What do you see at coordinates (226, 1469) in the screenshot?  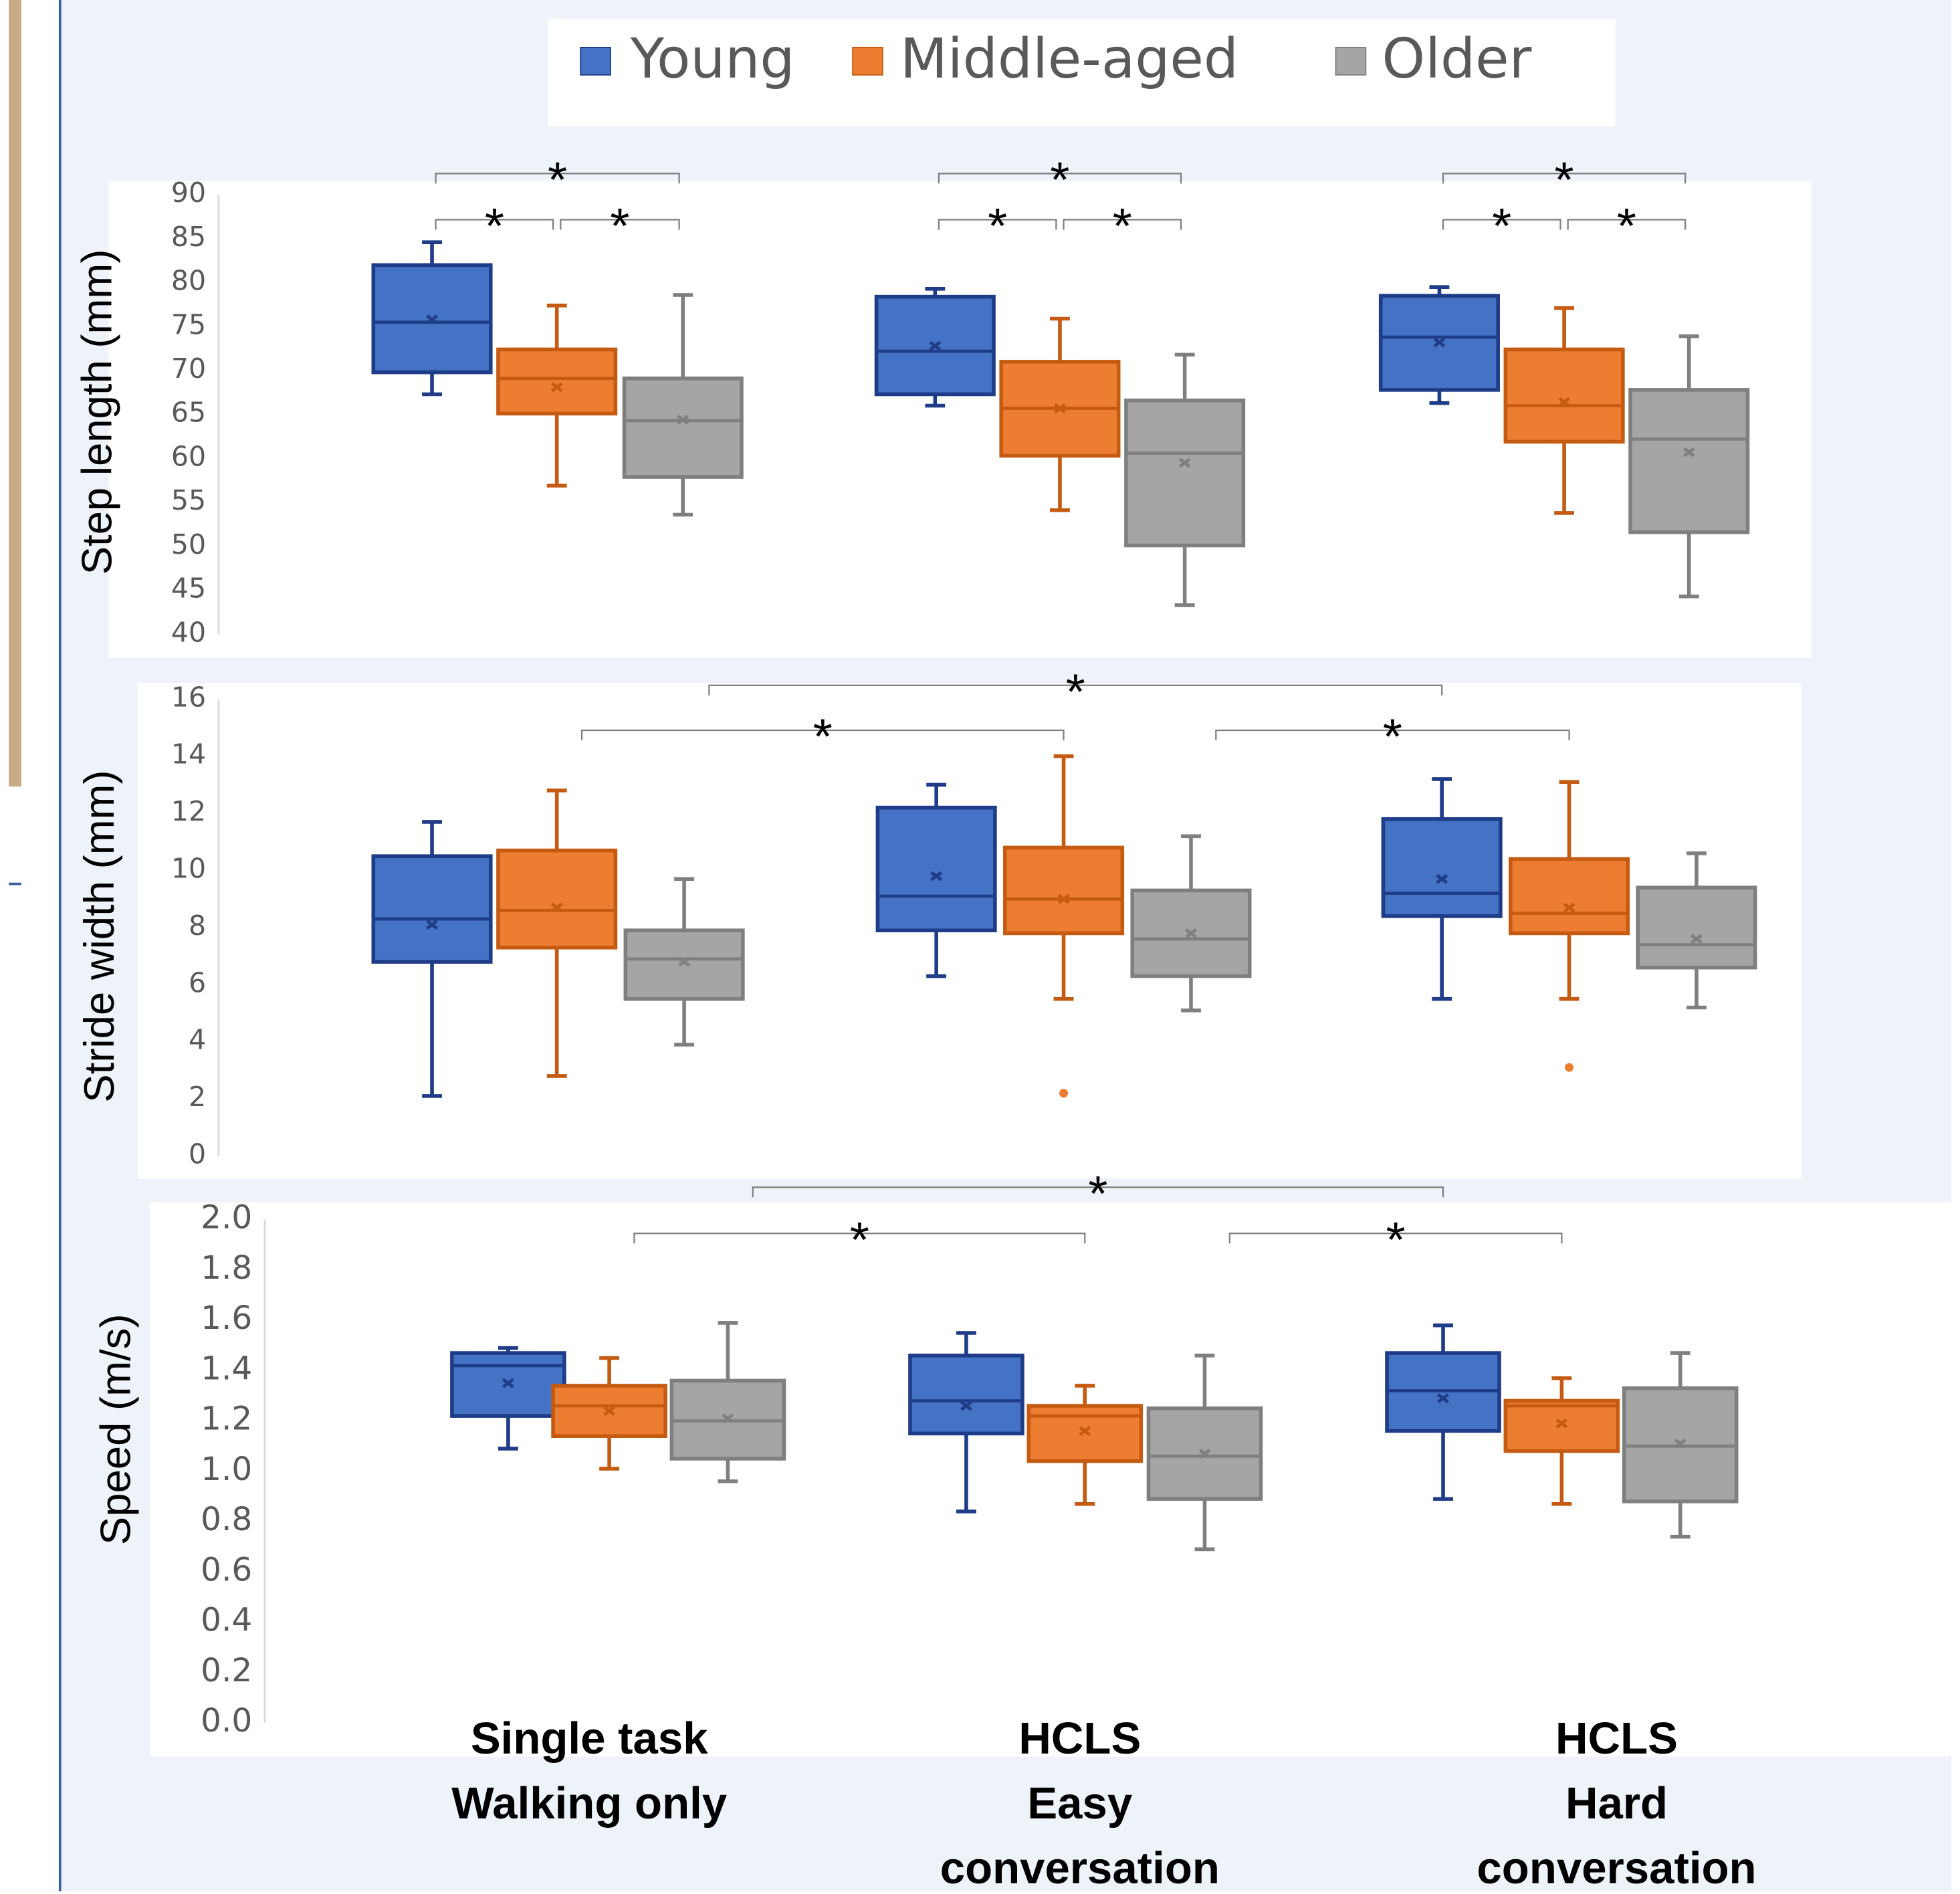 I see `y-tick-label: 1.0` at bounding box center [226, 1469].